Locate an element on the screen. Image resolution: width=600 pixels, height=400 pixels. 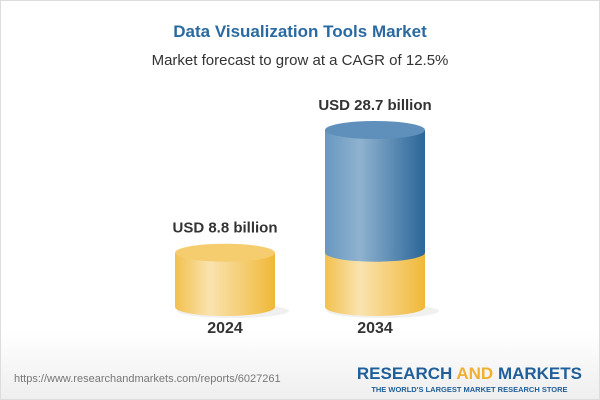
chart-title: Data Visualization Tools Market is located at coordinates (300, 31).